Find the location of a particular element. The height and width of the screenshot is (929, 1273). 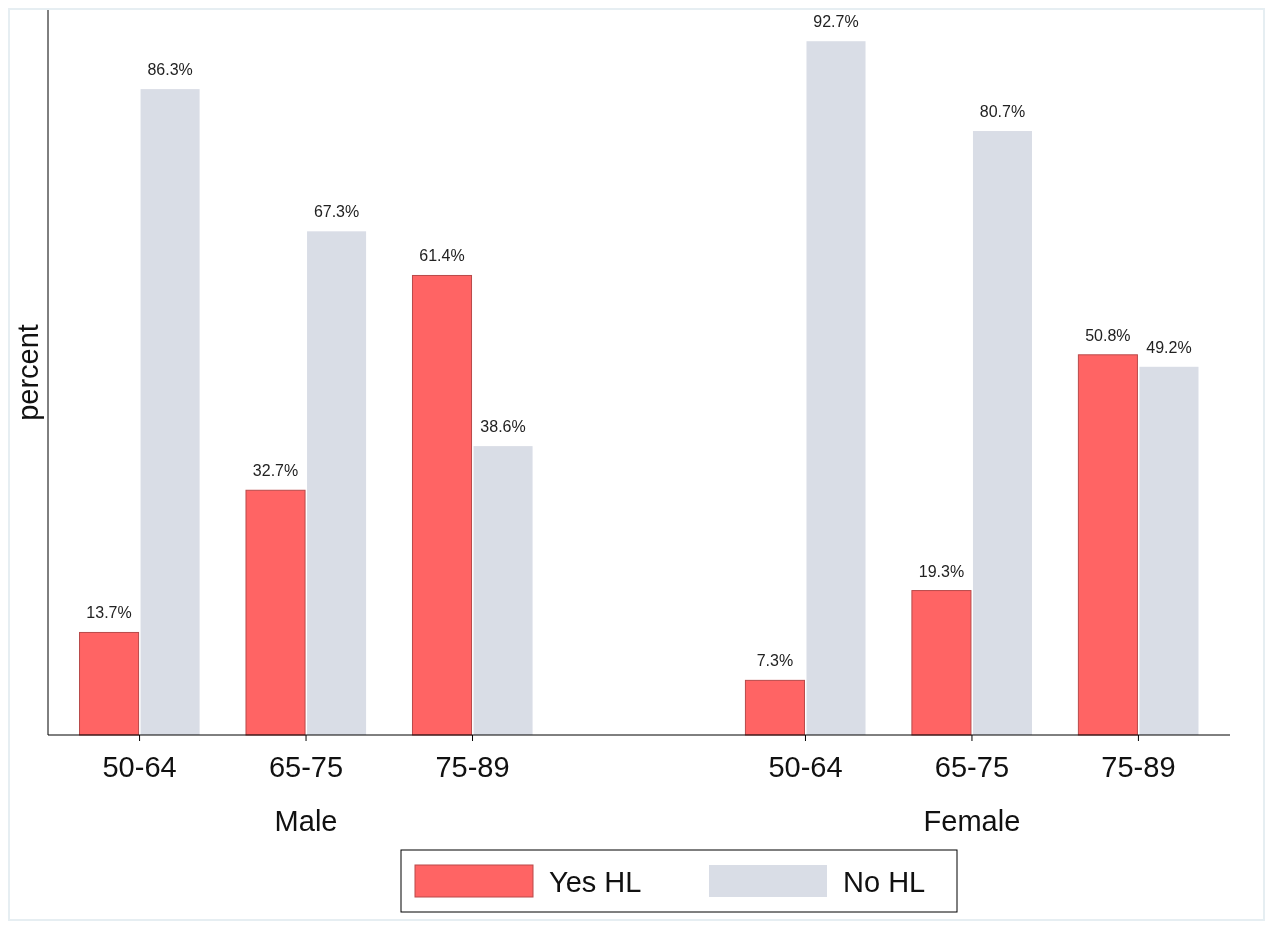

data-label: 13.7% is located at coordinates (109, 613).